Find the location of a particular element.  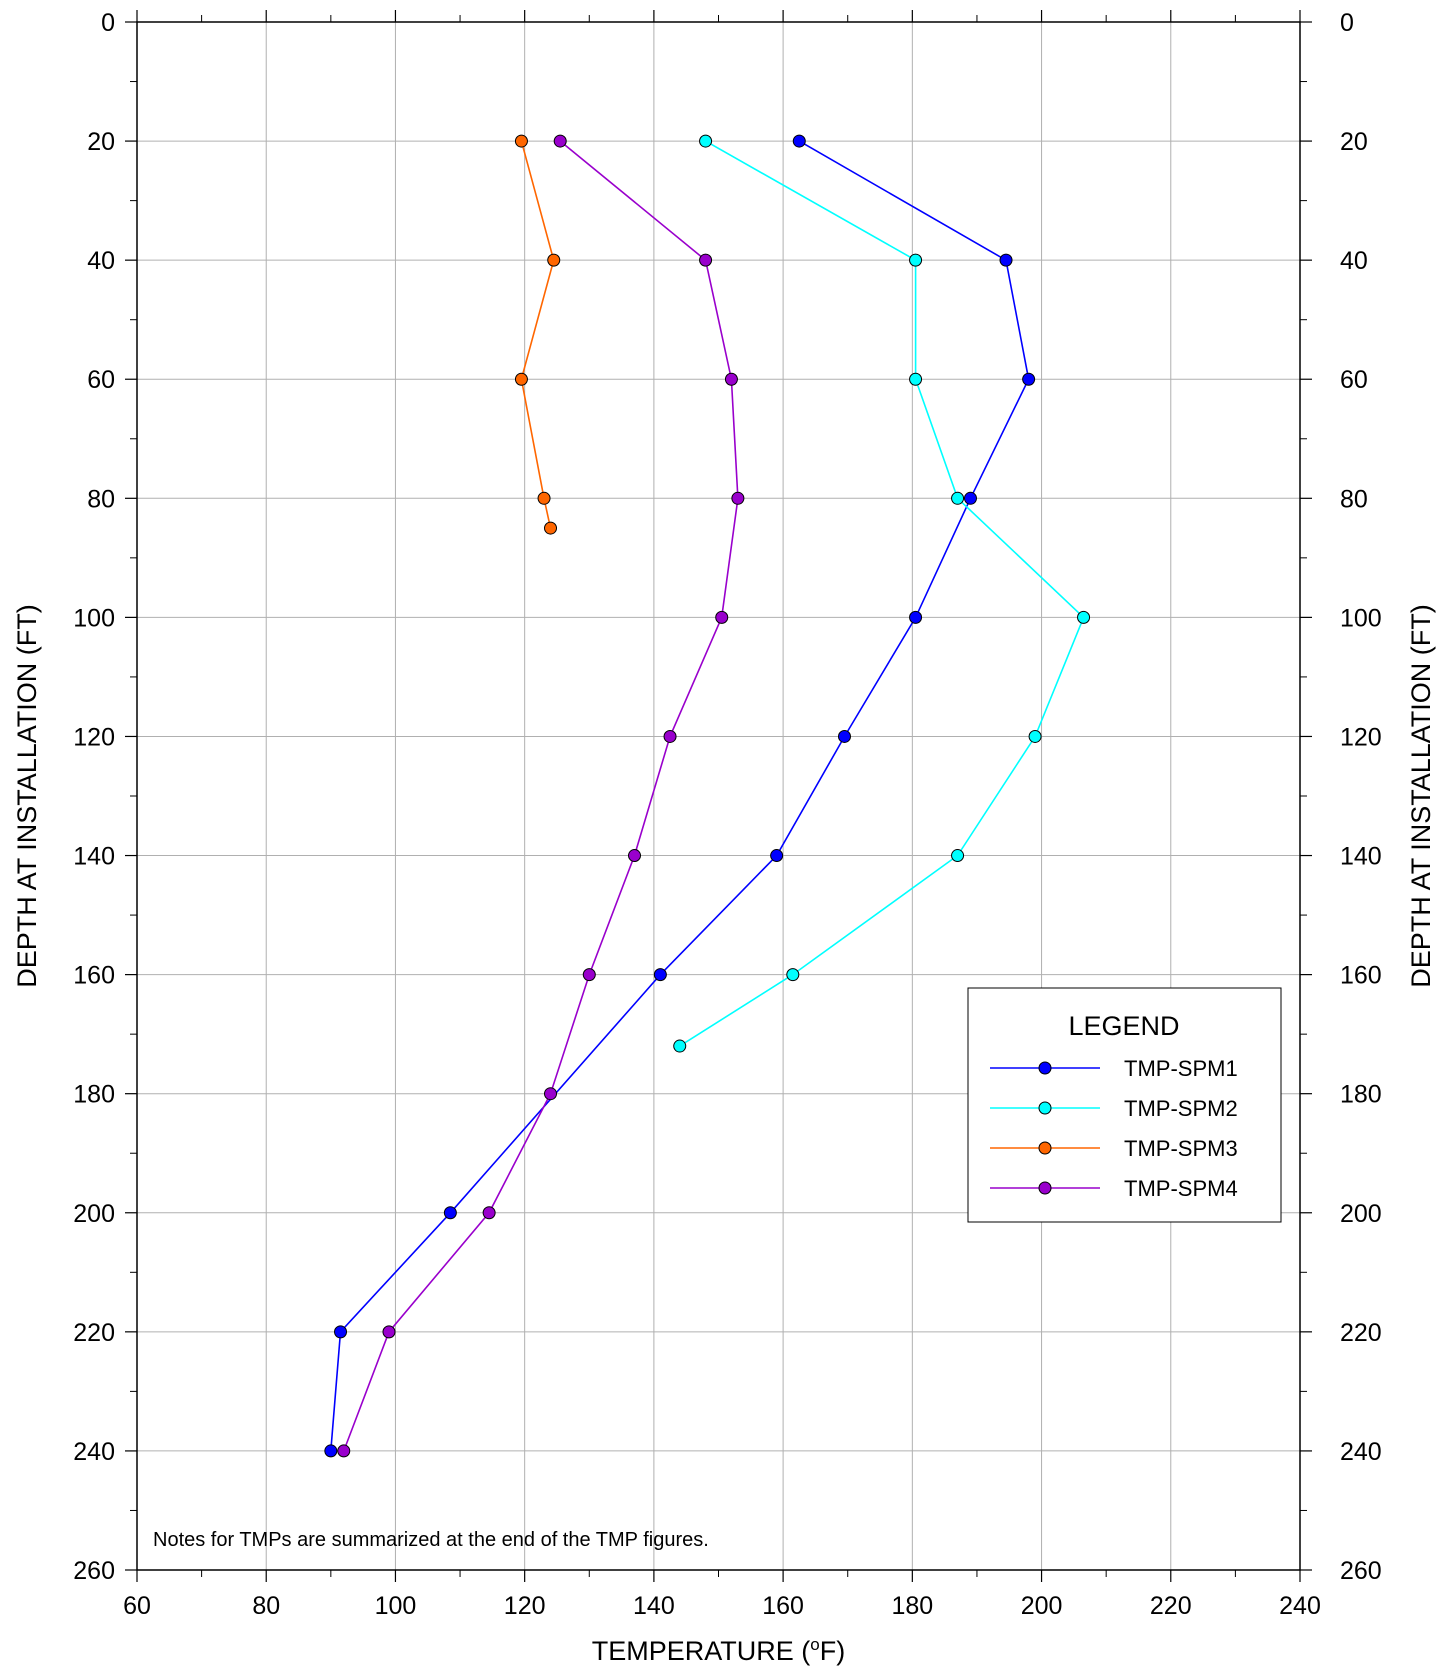

y-tick-label-right: 240 is located at coordinates (1361, 1452).